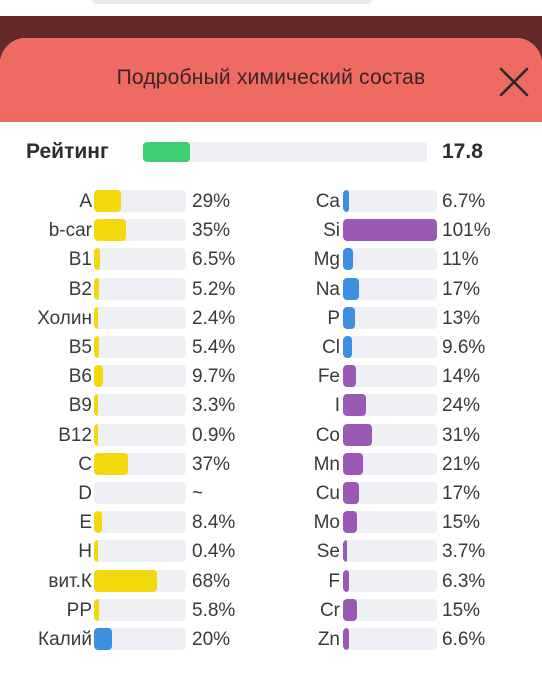  Describe the element at coordinates (327, 435) in the screenshot. I see `nutrient-name: Co` at that location.